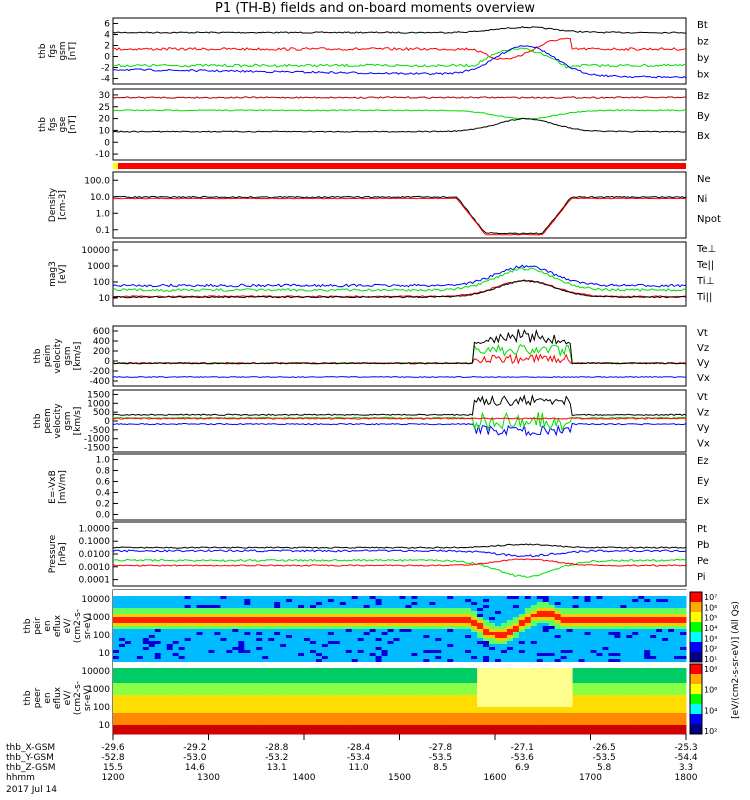 The image size is (750, 800). What do you see at coordinates (703, 96) in the screenshot?
I see `legend-fgs_gse-0: Bz` at bounding box center [703, 96].